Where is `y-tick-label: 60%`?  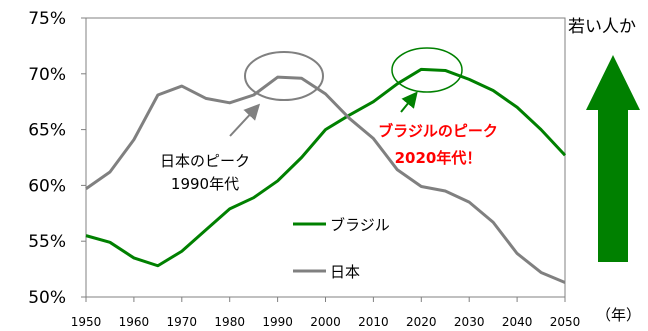
y-tick-label: 60% is located at coordinates (47, 186).